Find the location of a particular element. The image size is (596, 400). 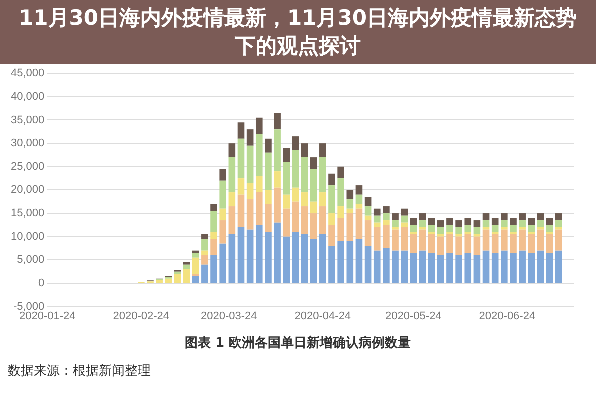

y-tick-label: -5,000 is located at coordinates (29, 306).